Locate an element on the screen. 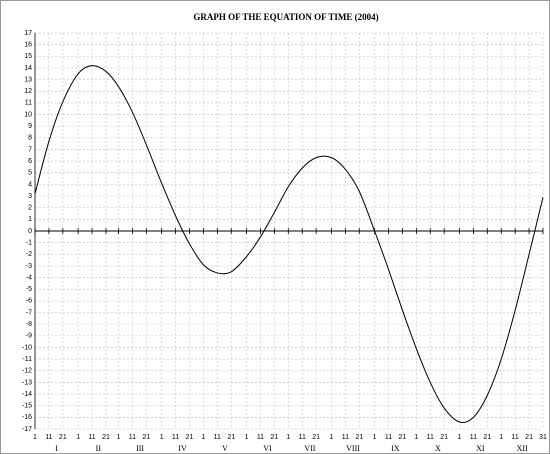 The image size is (550, 454). y-tick-label: 2 is located at coordinates (30, 208).